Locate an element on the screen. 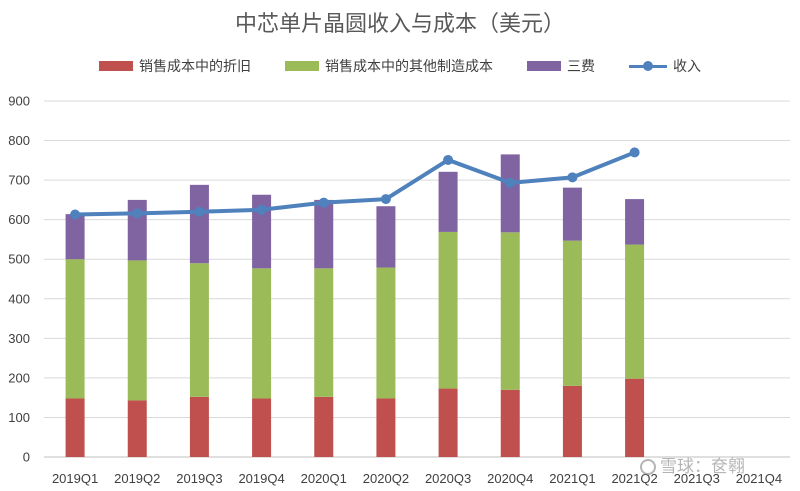 The image size is (800, 491). bar-other-cost-2020Q2 is located at coordinates (386, 333).